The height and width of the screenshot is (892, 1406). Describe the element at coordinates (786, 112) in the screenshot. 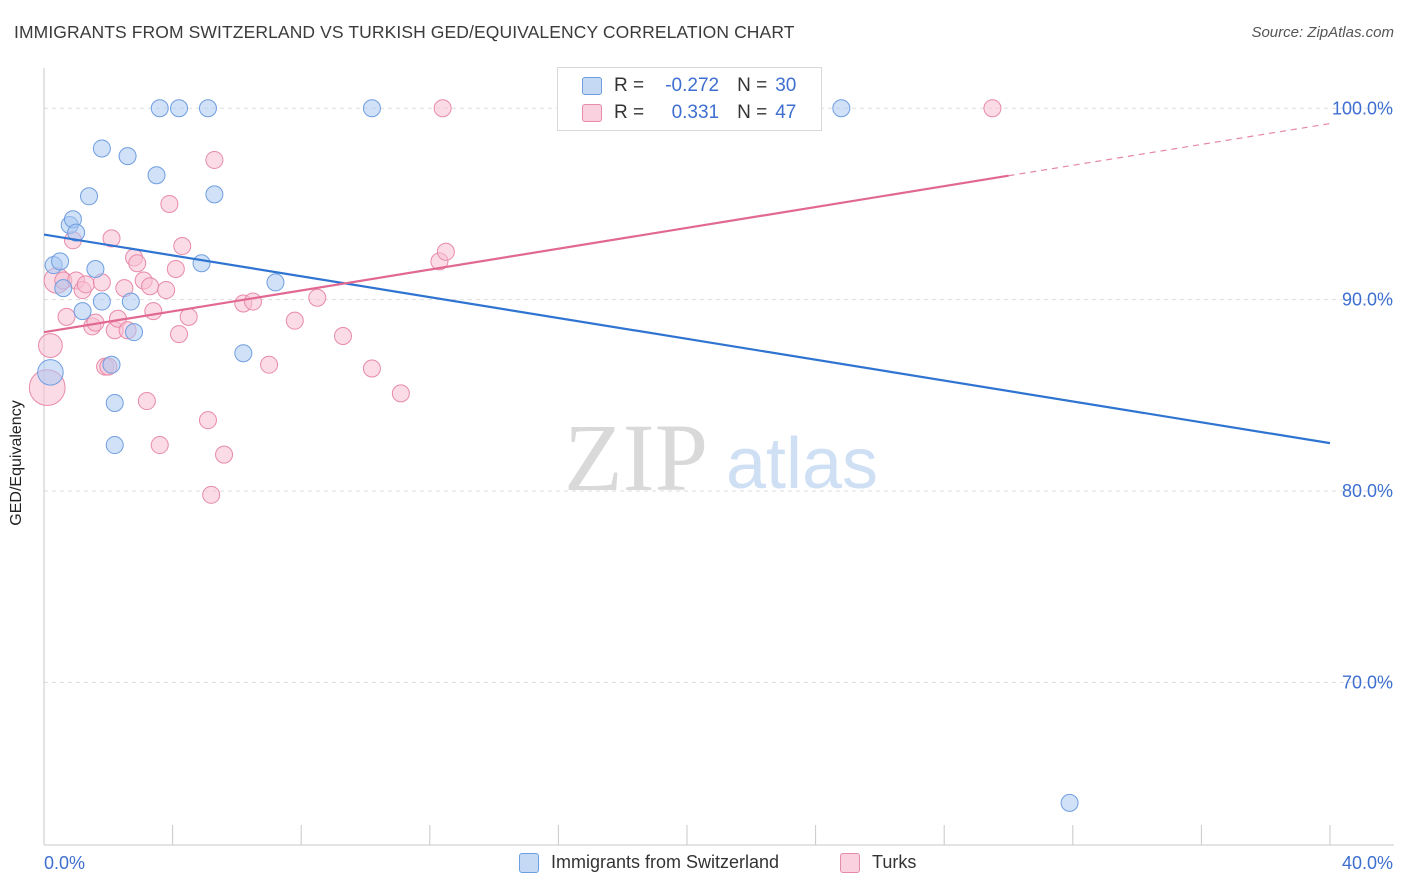

I see `legend-n-value: 47` at that location.